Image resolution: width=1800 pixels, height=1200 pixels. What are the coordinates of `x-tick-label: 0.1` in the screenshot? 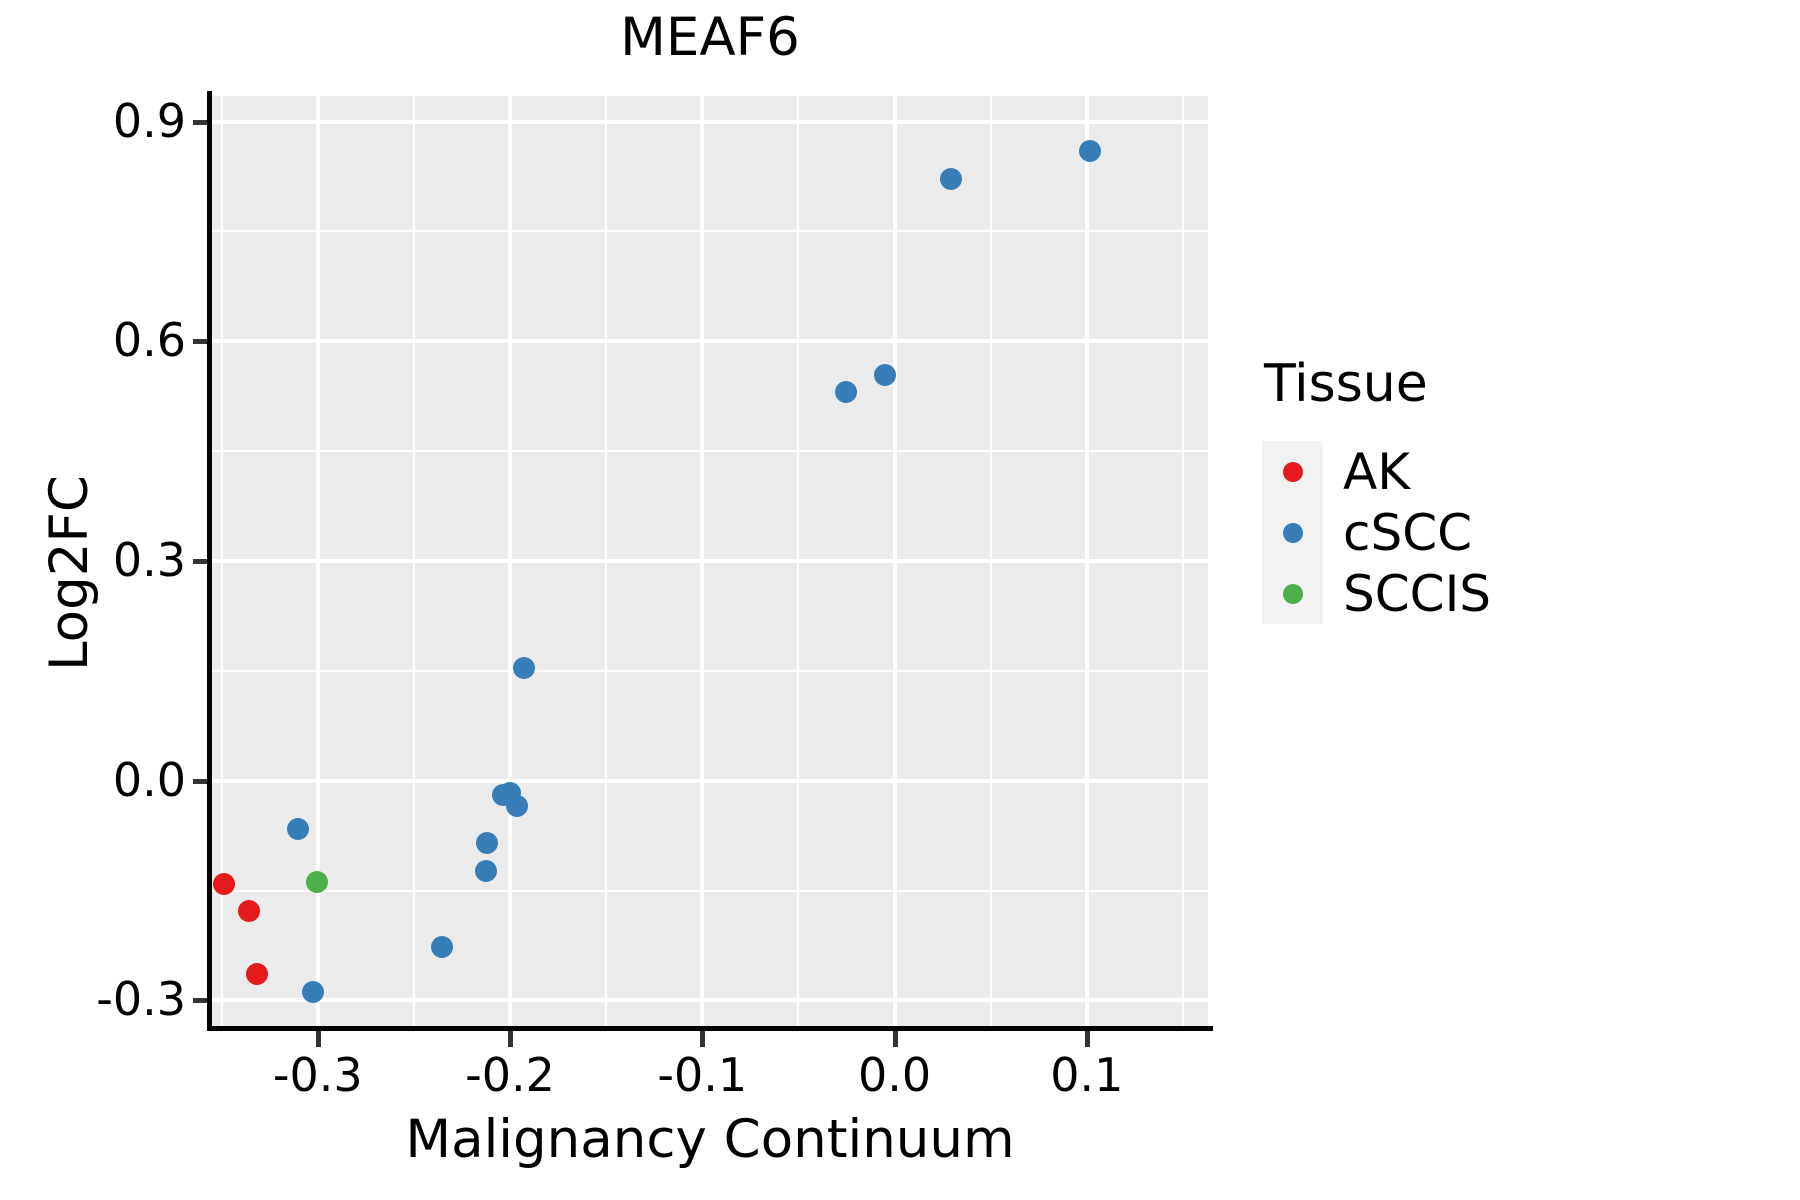 It's located at (1087, 1075).